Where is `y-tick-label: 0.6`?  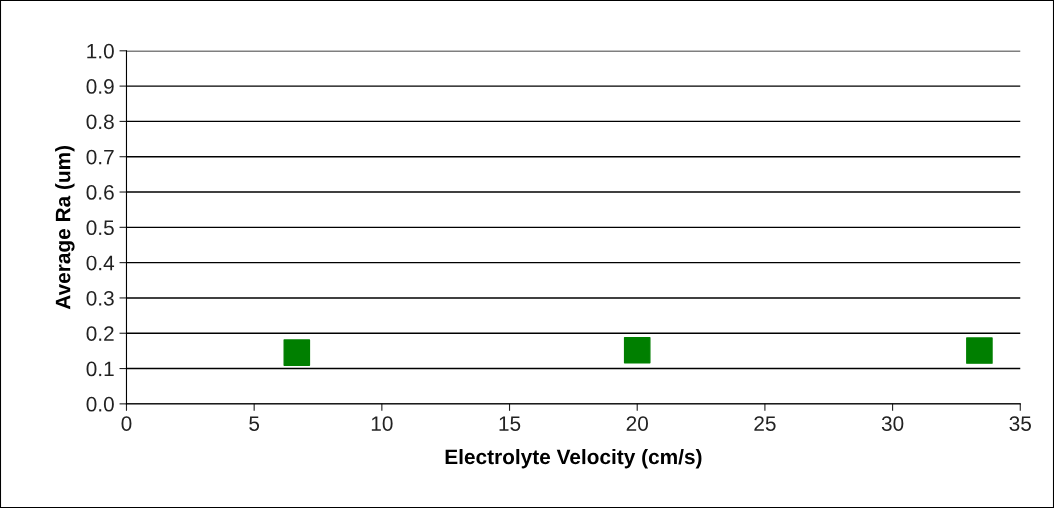 y-tick-label: 0.6 is located at coordinates (100, 192).